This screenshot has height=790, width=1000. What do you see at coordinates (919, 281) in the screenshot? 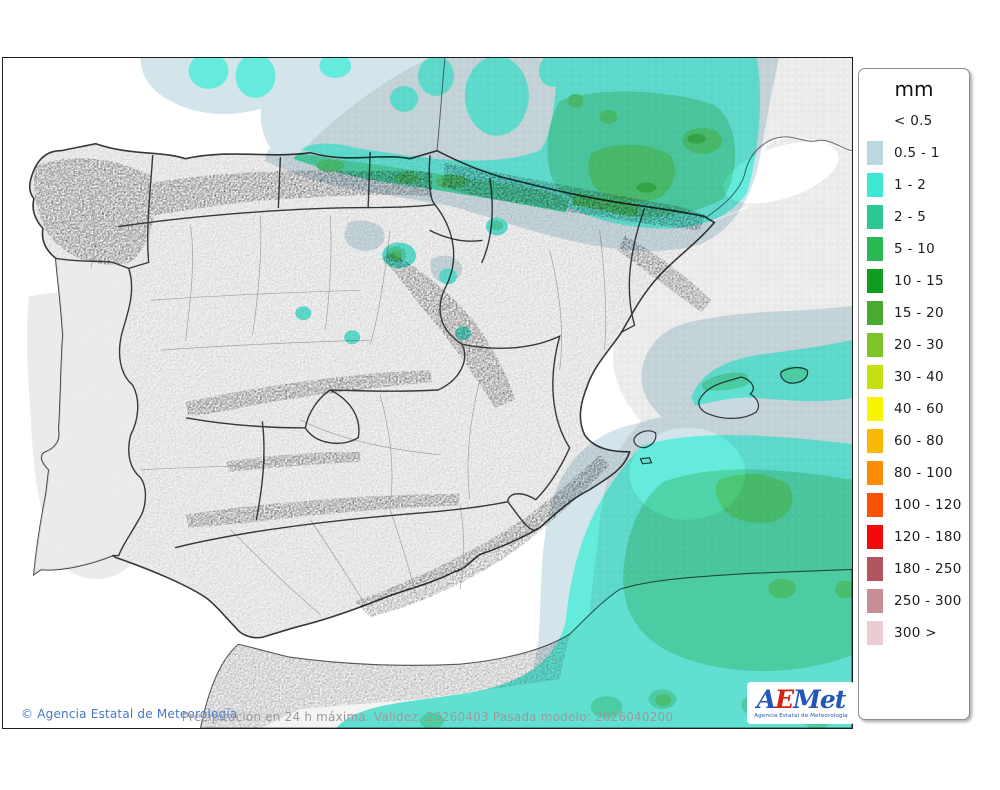
I see `legend-label: 10 - 15` at bounding box center [919, 281].